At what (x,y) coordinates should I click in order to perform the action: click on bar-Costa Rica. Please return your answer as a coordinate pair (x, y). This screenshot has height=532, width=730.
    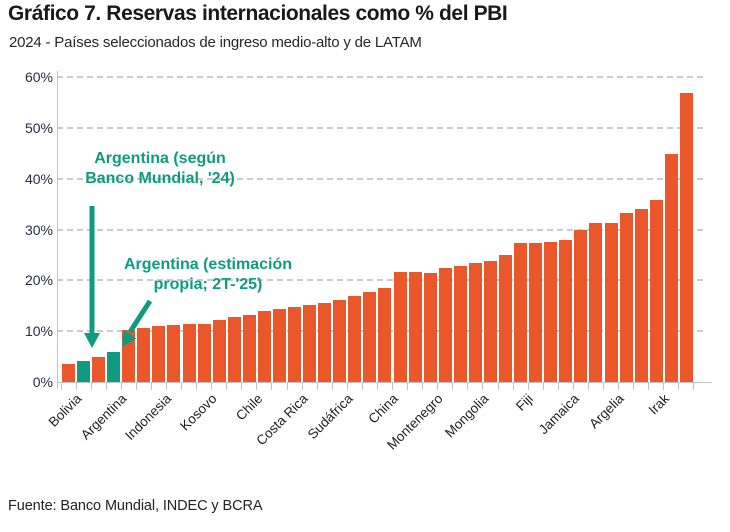
    Looking at the image, I should click on (295, 344).